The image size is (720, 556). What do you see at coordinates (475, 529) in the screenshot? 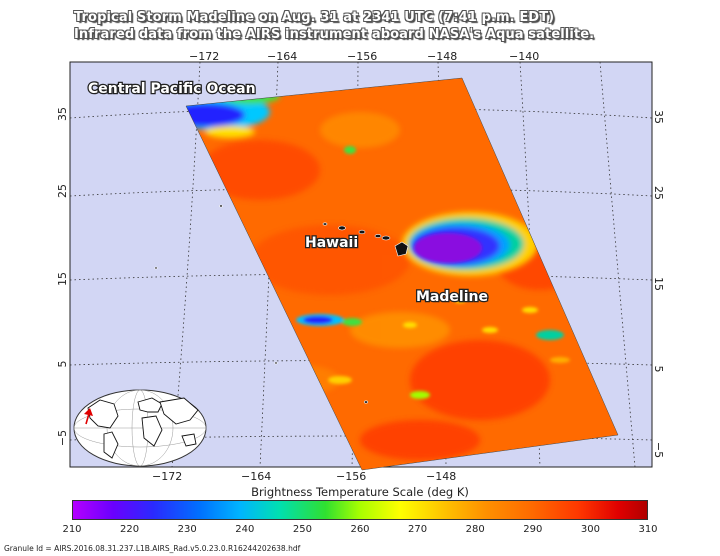
I see `colorbar-tick: 280` at bounding box center [475, 529].